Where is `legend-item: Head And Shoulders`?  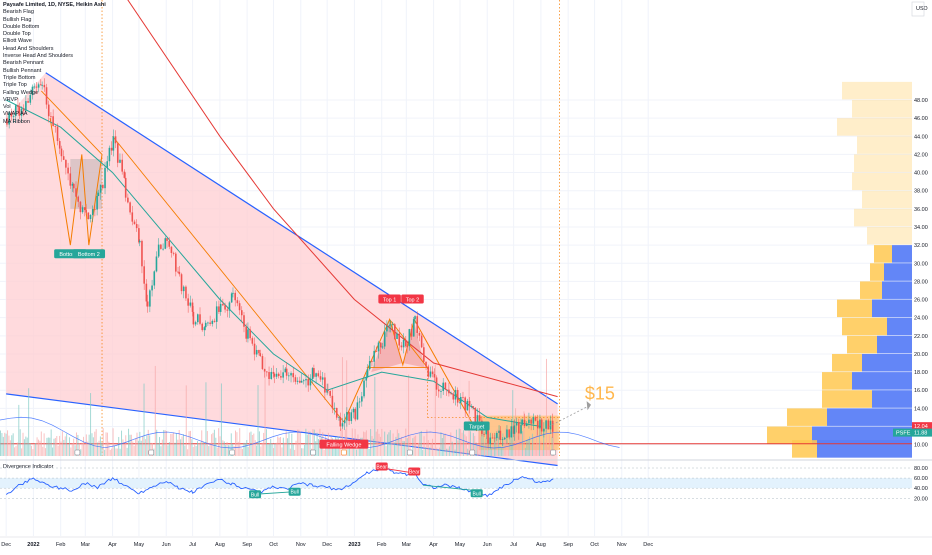 legend-item: Head And Shoulders is located at coordinates (28, 48).